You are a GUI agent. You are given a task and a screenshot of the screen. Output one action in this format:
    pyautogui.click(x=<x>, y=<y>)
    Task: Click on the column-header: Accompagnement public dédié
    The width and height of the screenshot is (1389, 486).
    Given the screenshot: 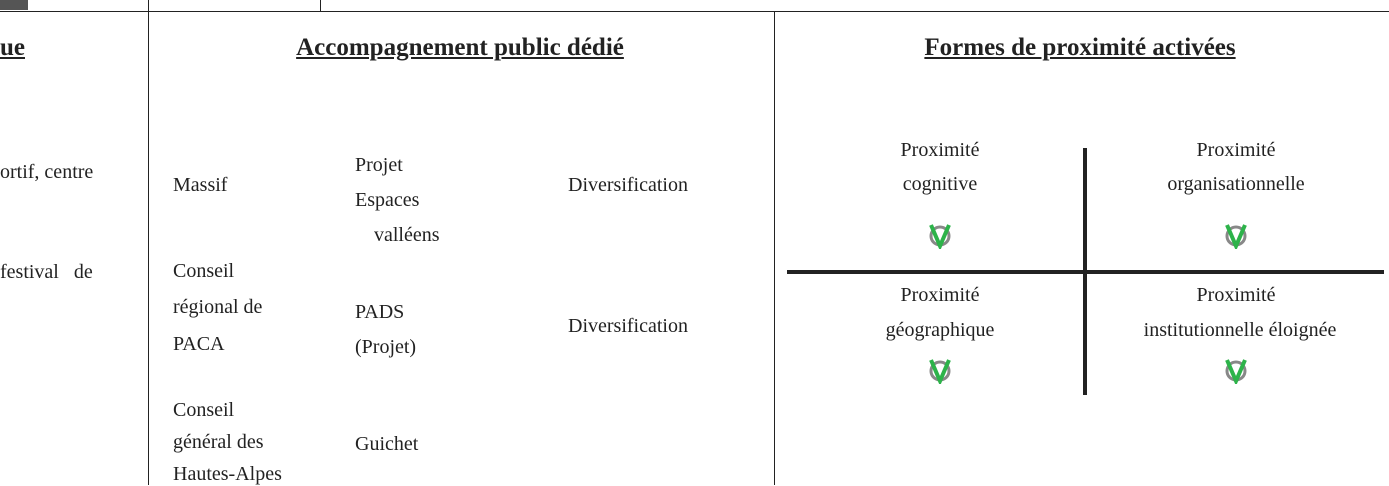 What is the action you would take?
    pyautogui.click(x=460, y=47)
    